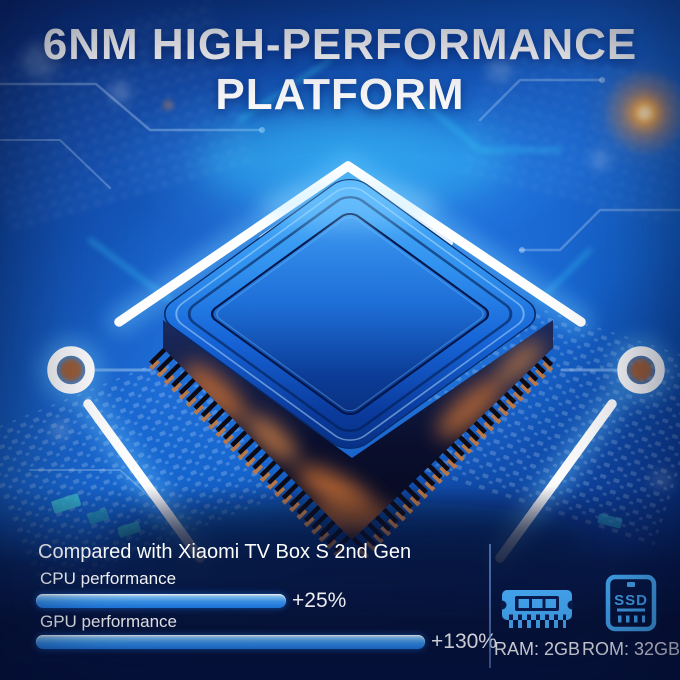  I want to click on ssd-icon: SSD, so click(631, 603).